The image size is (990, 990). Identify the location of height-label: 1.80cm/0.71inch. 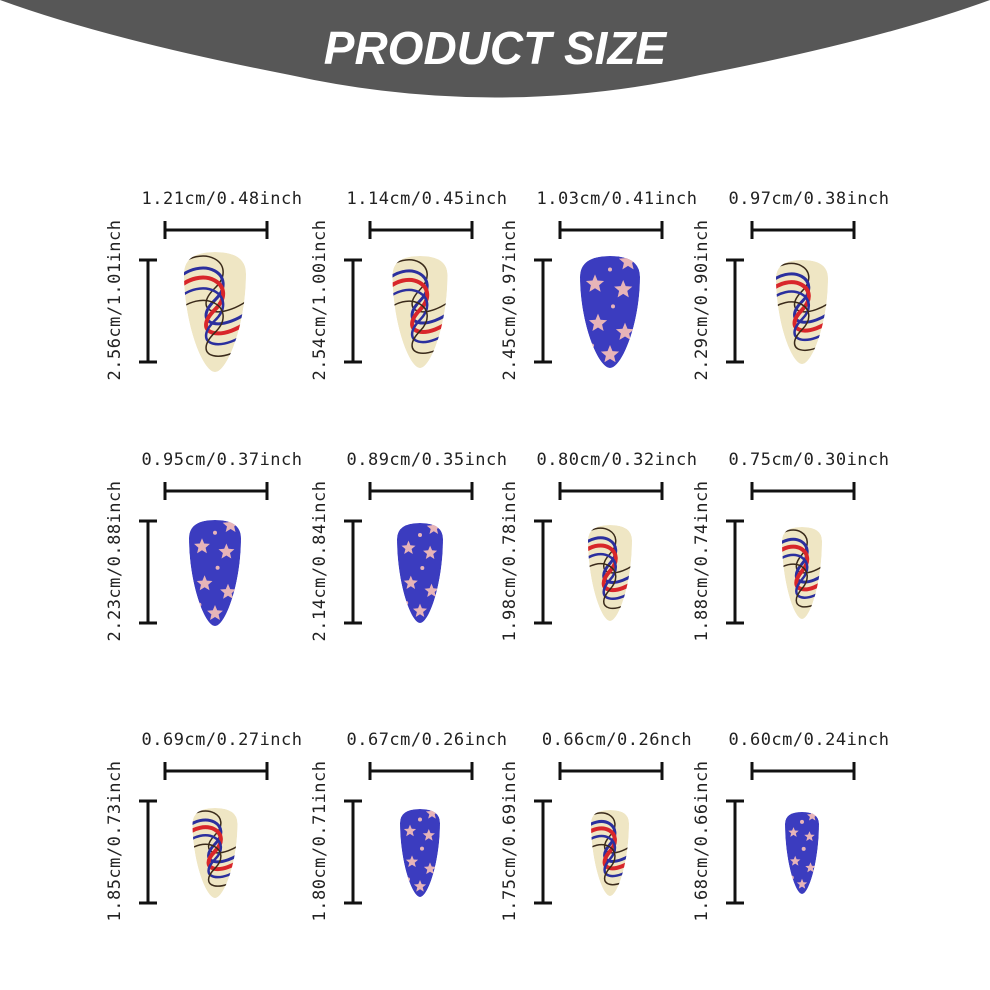
(320, 840).